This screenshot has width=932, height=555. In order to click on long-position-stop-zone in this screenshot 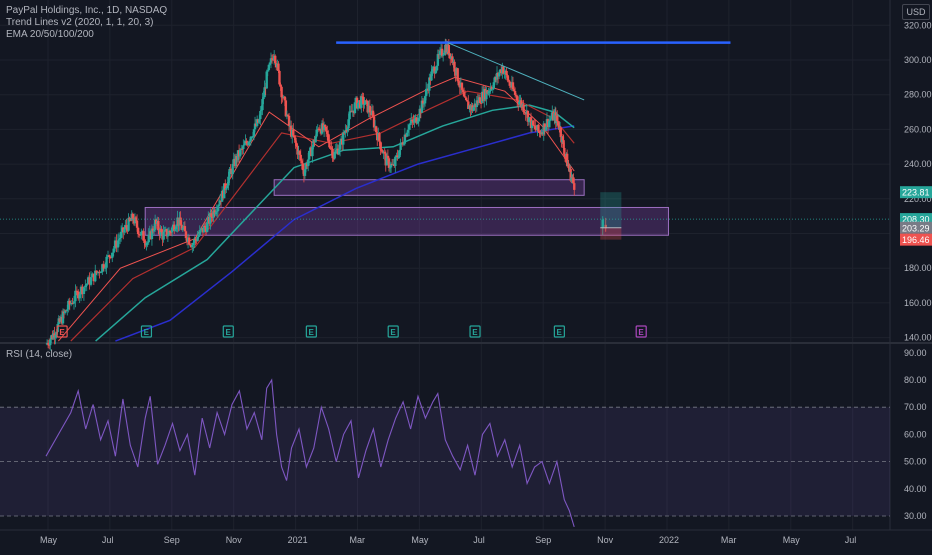, I will do `click(611, 233)`.